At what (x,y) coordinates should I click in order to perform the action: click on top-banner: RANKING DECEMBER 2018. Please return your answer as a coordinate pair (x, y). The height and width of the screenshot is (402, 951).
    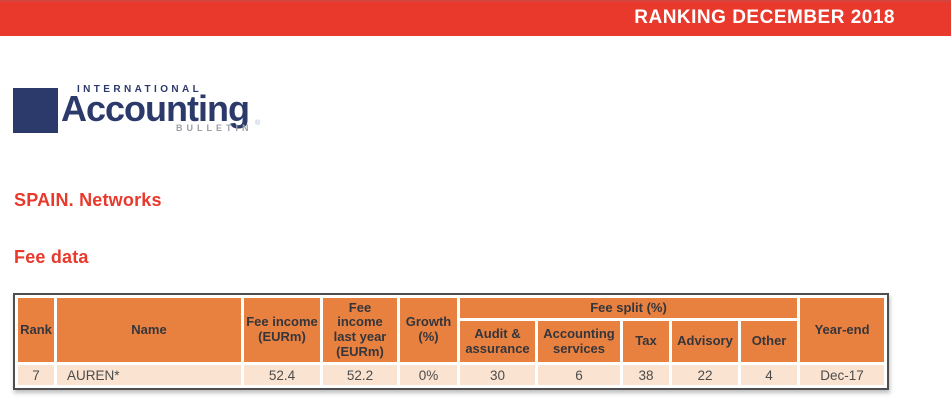
    Looking at the image, I should click on (475, 18).